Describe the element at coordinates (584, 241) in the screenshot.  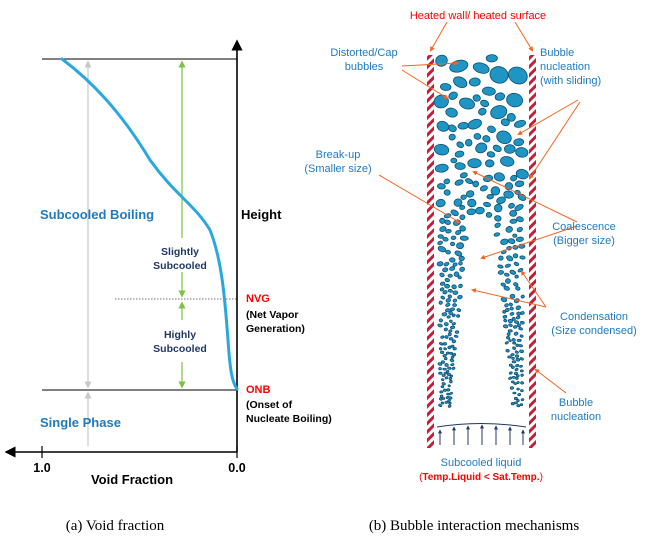
I see `coalescence-label-line2: (Bigger size)` at that location.